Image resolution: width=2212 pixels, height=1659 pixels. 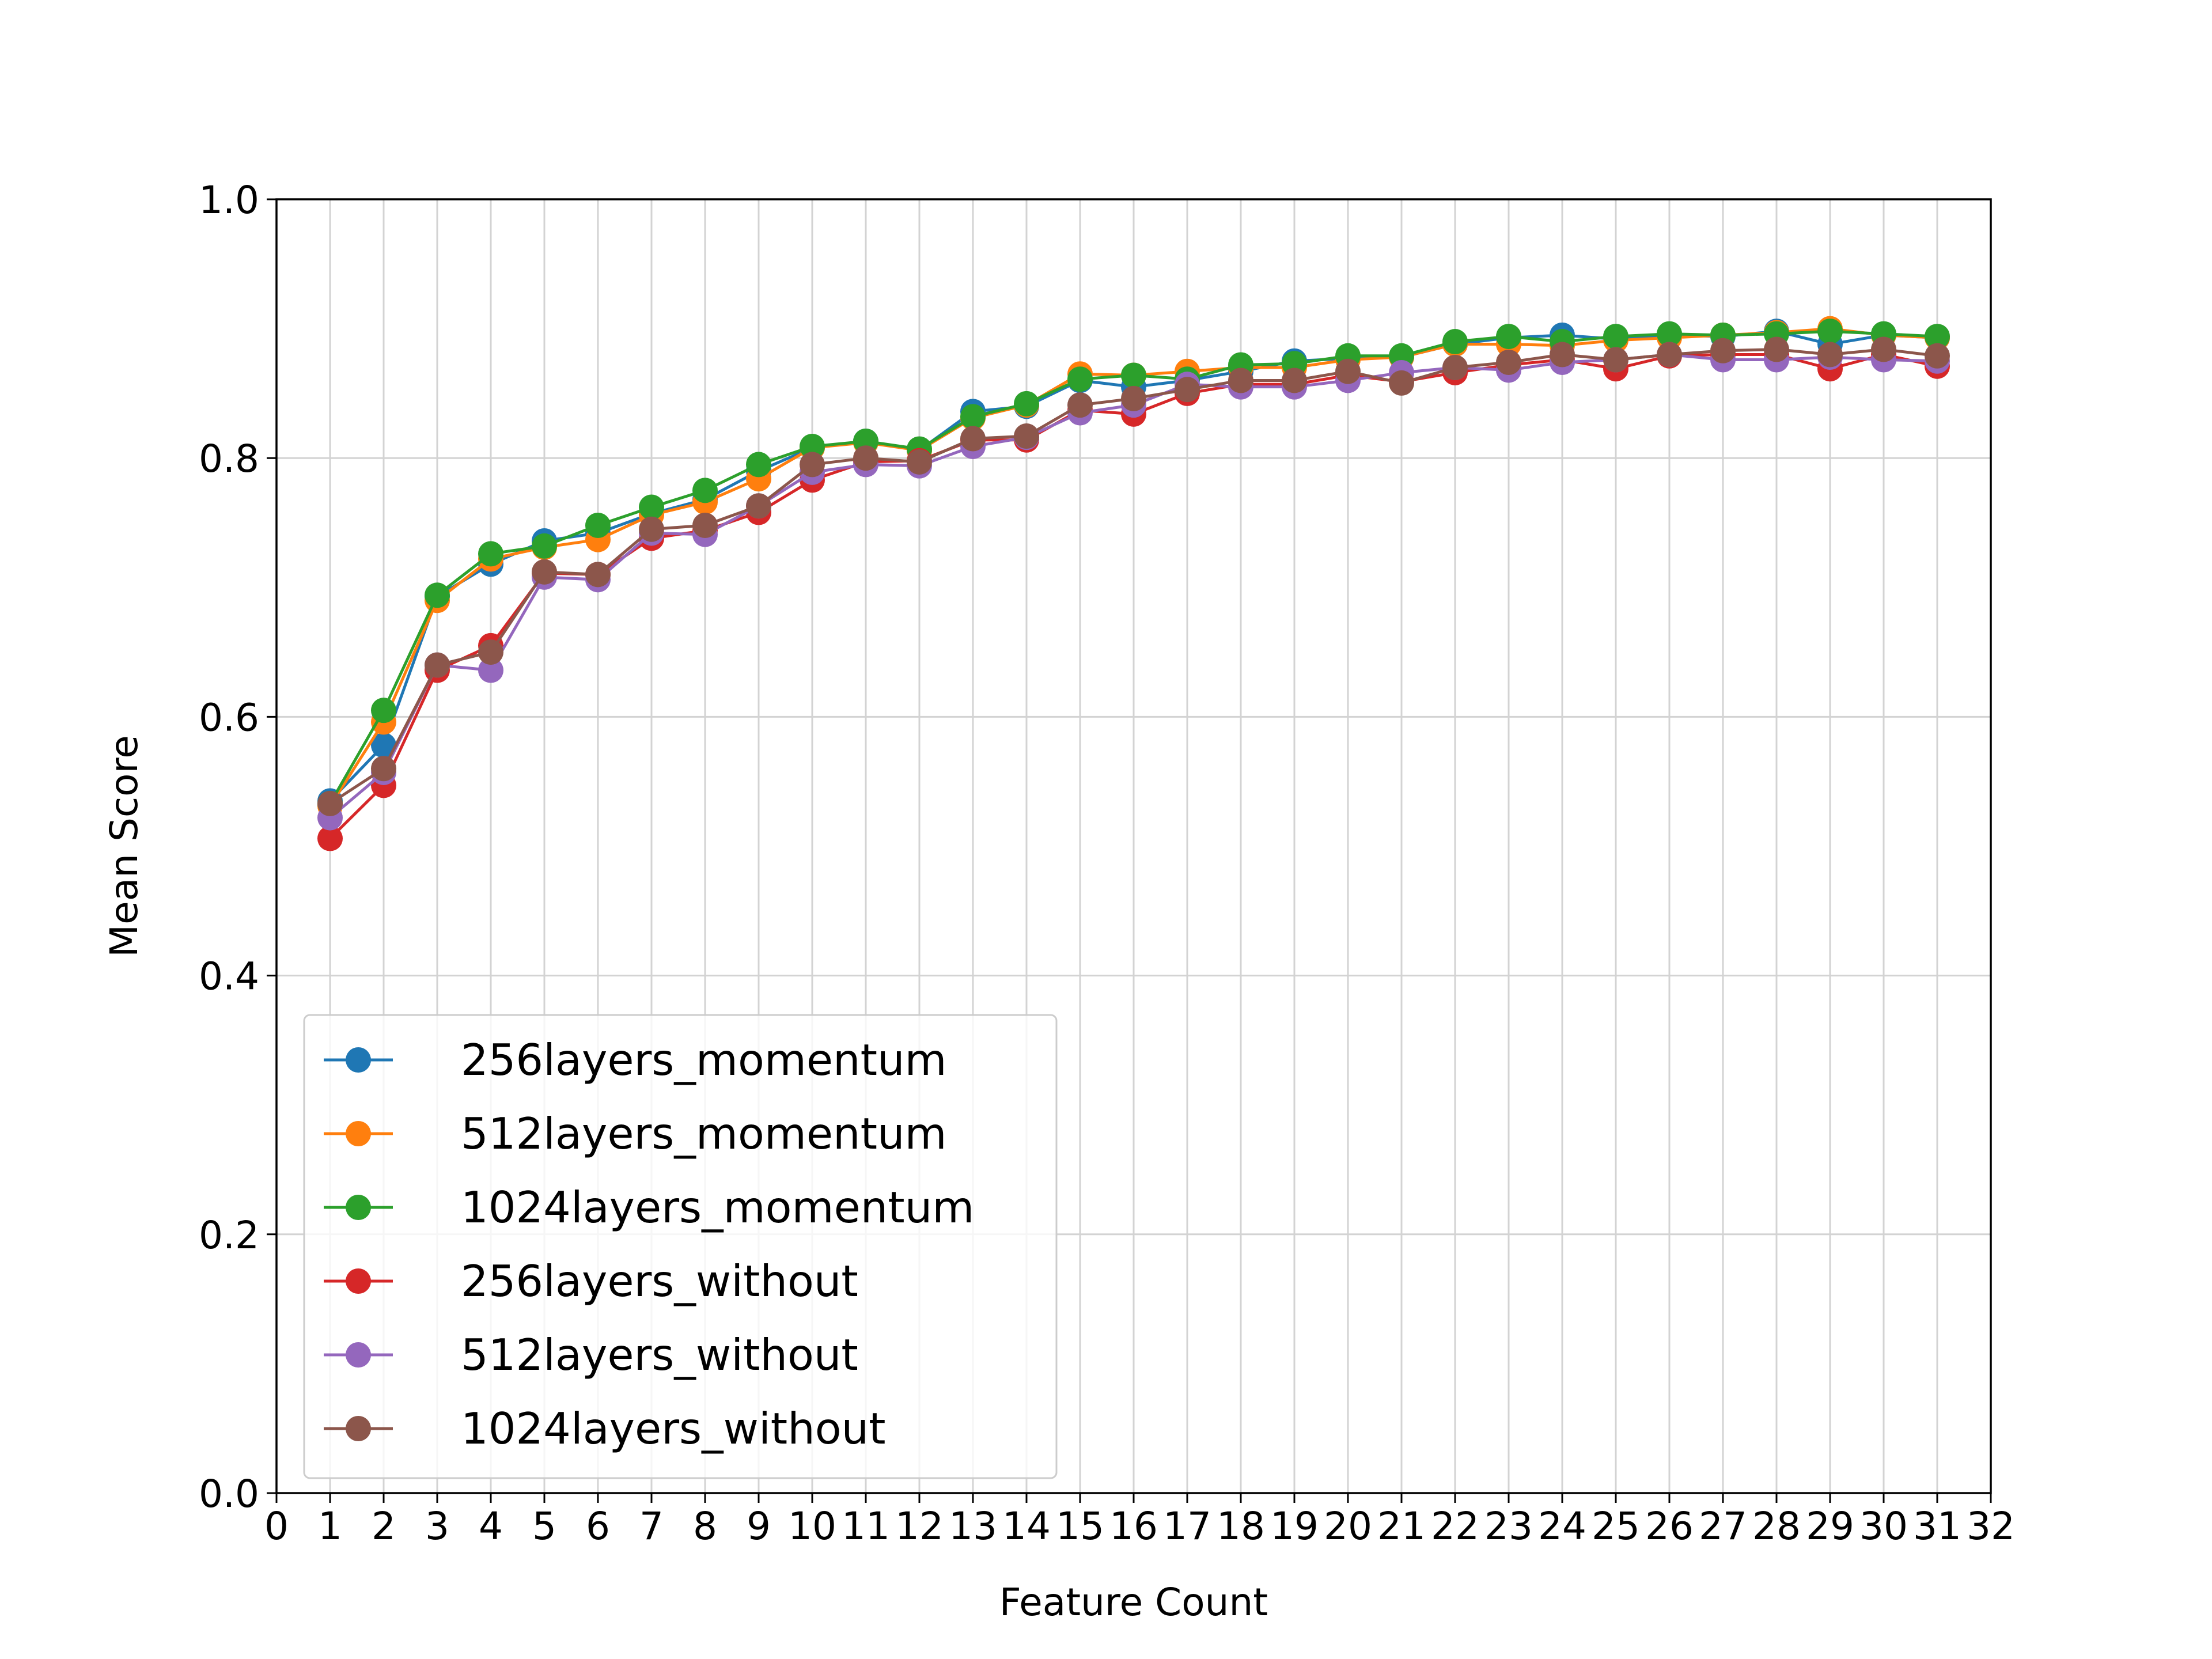 What do you see at coordinates (1937, 1526) in the screenshot?
I see `x-tick-label: 31` at bounding box center [1937, 1526].